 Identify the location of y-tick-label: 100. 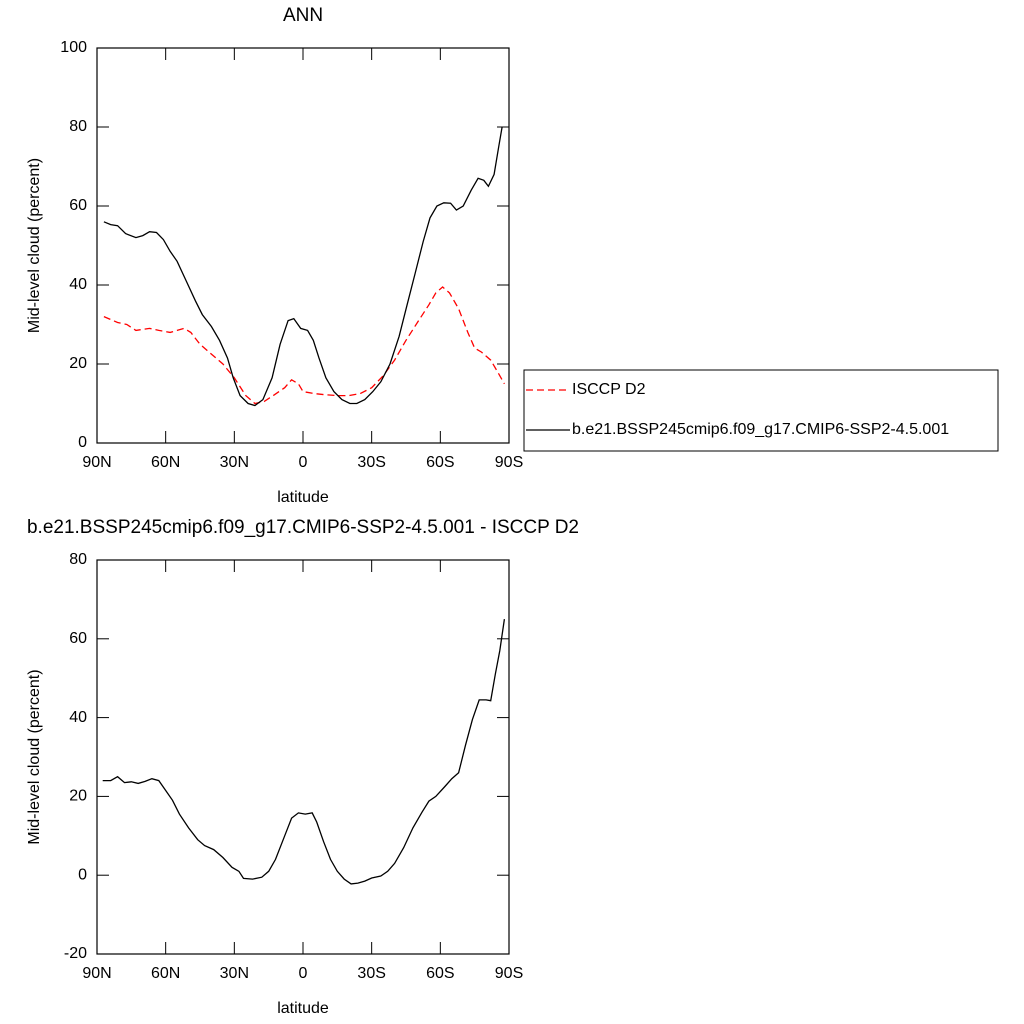
(73, 47).